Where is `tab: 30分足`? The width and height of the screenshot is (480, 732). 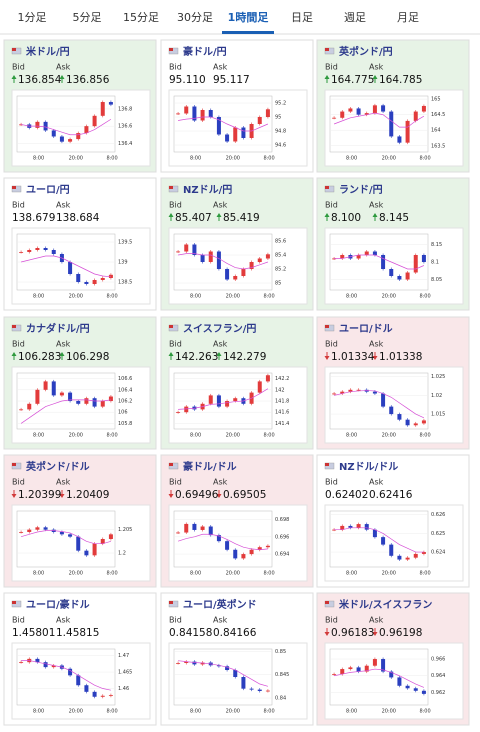
tab: 30分足 is located at coordinates (195, 17).